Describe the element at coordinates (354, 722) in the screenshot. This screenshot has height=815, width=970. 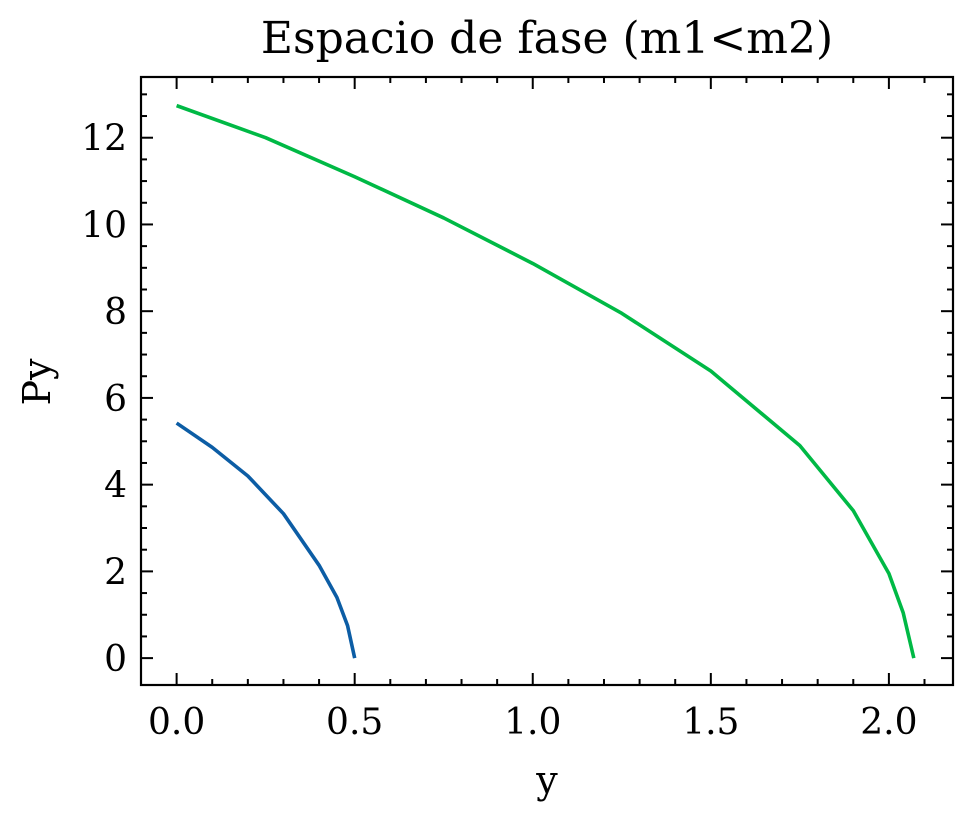
I see `x-tick-label: 0.5` at that location.